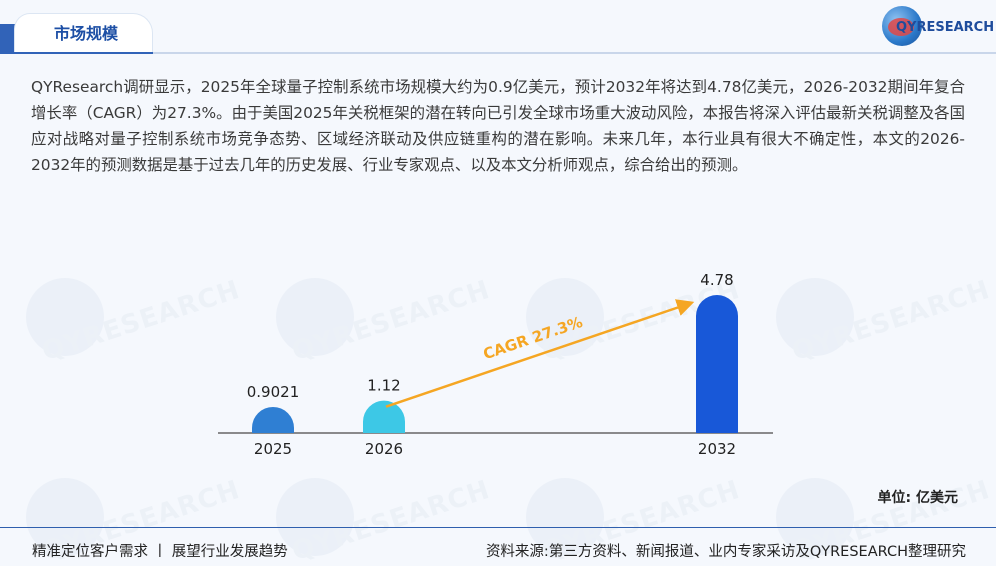  Describe the element at coordinates (273, 392) in the screenshot. I see `value-label-2025: 0.9021` at that location.